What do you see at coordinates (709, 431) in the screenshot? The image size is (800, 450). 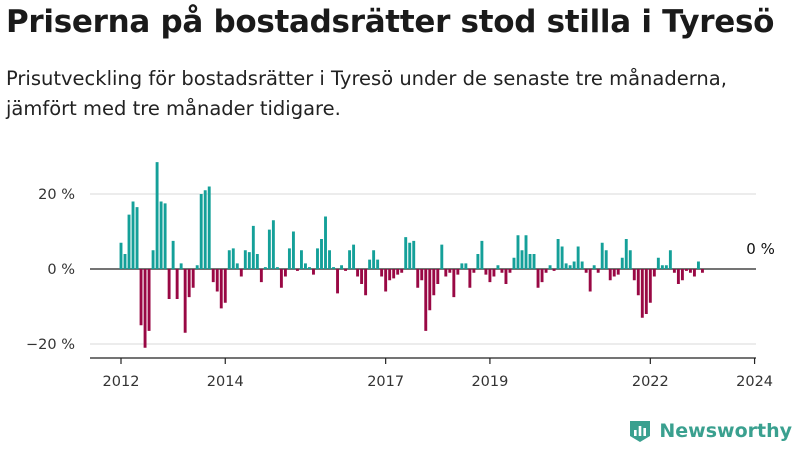 I see `newsworthy-logo: Newsworthy` at bounding box center [709, 431].